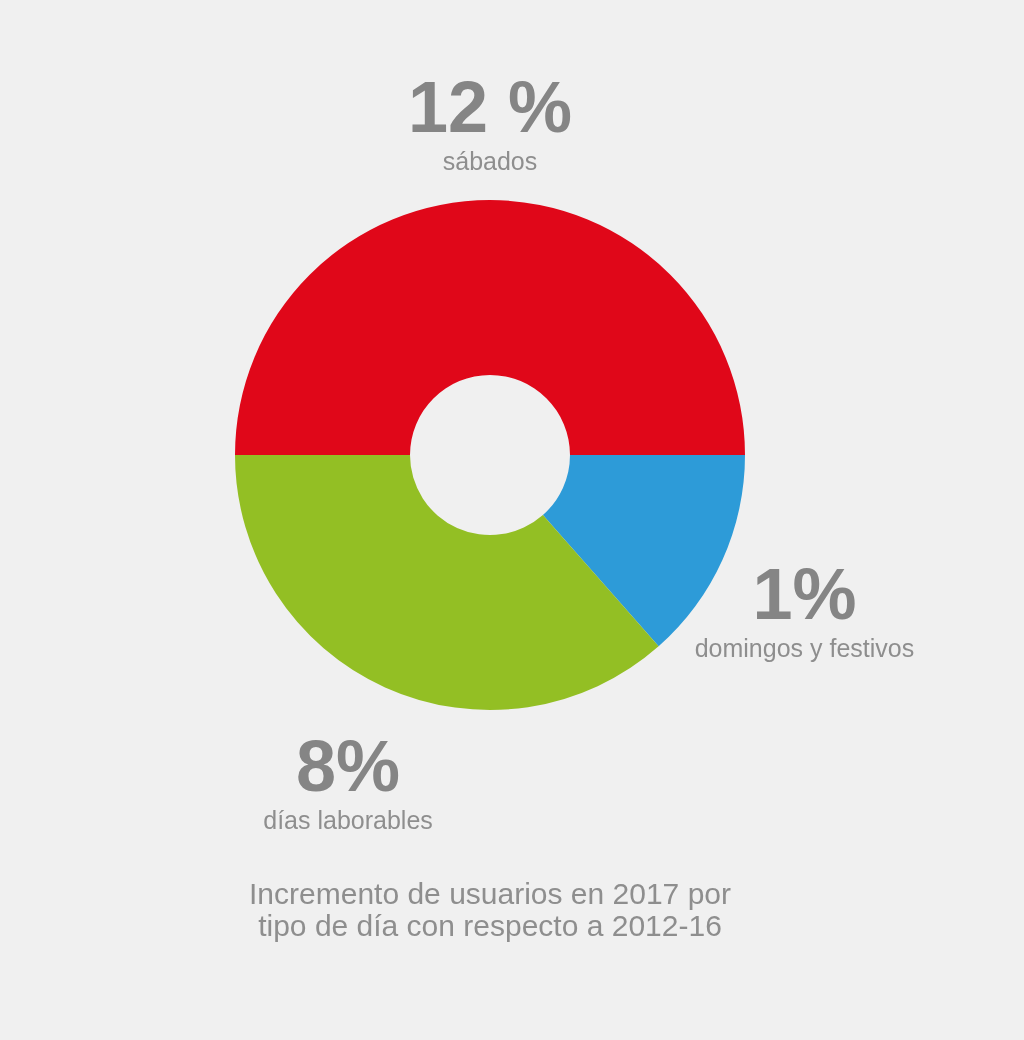 The image size is (1024, 1040). What do you see at coordinates (348, 766) in the screenshot?
I see `text: 8%` at bounding box center [348, 766].